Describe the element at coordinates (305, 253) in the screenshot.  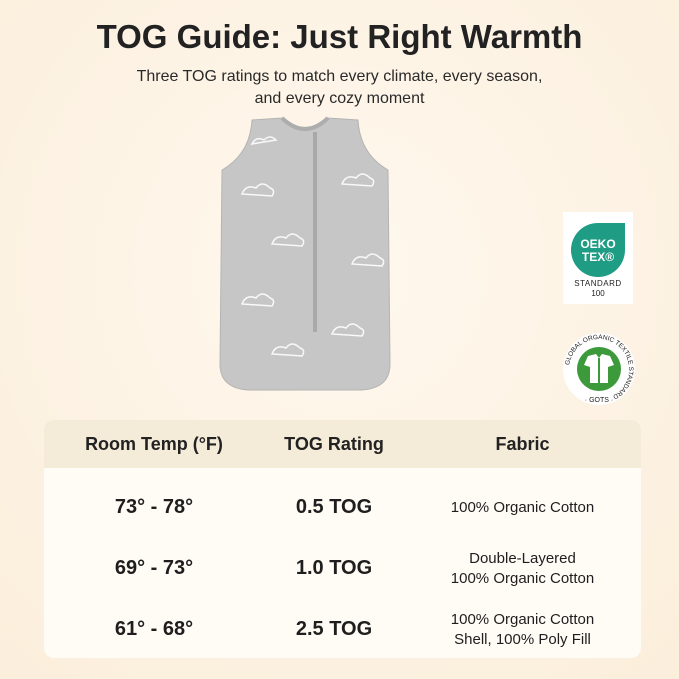
I see `sleep-sack-image` at that location.